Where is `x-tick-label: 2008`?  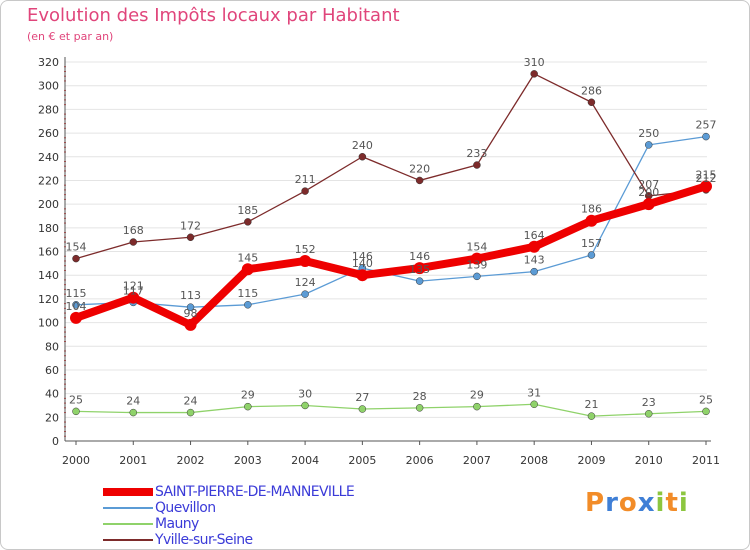
x-tick-label: 2008 is located at coordinates (534, 460).